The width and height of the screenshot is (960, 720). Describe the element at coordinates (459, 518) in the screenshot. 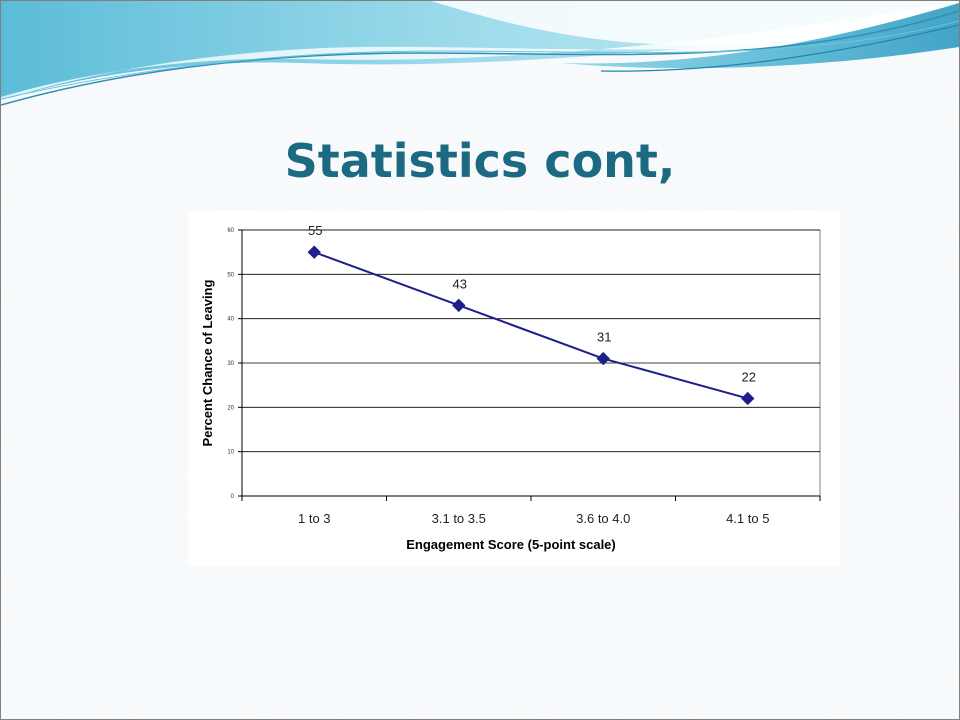

I see `x-tick-label: 3.1 to 3.5` at that location.